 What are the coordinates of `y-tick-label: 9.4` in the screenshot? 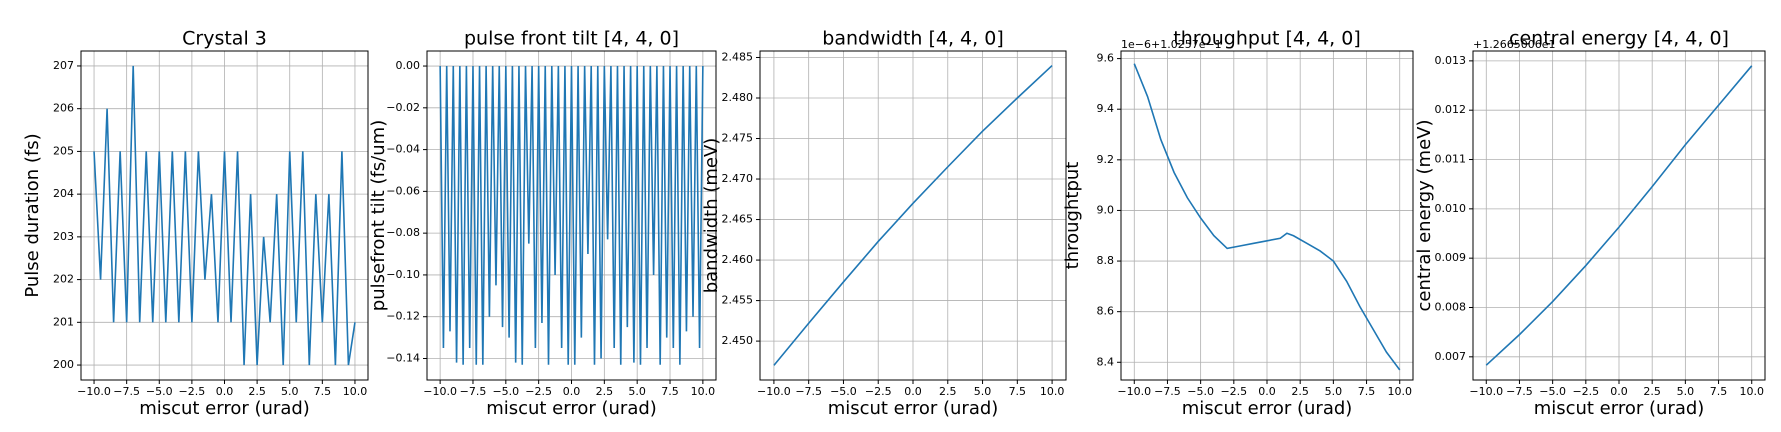 It's located at (1106, 108).